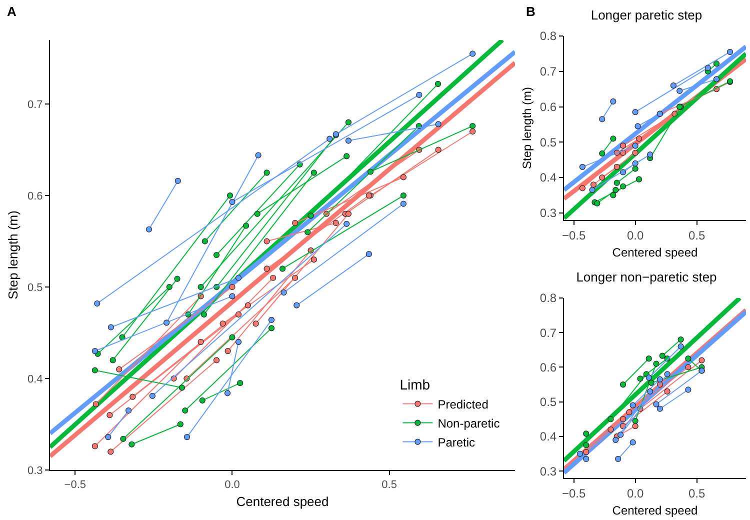  Describe the element at coordinates (463, 404) in the screenshot. I see `legend-label: Predicted` at that location.